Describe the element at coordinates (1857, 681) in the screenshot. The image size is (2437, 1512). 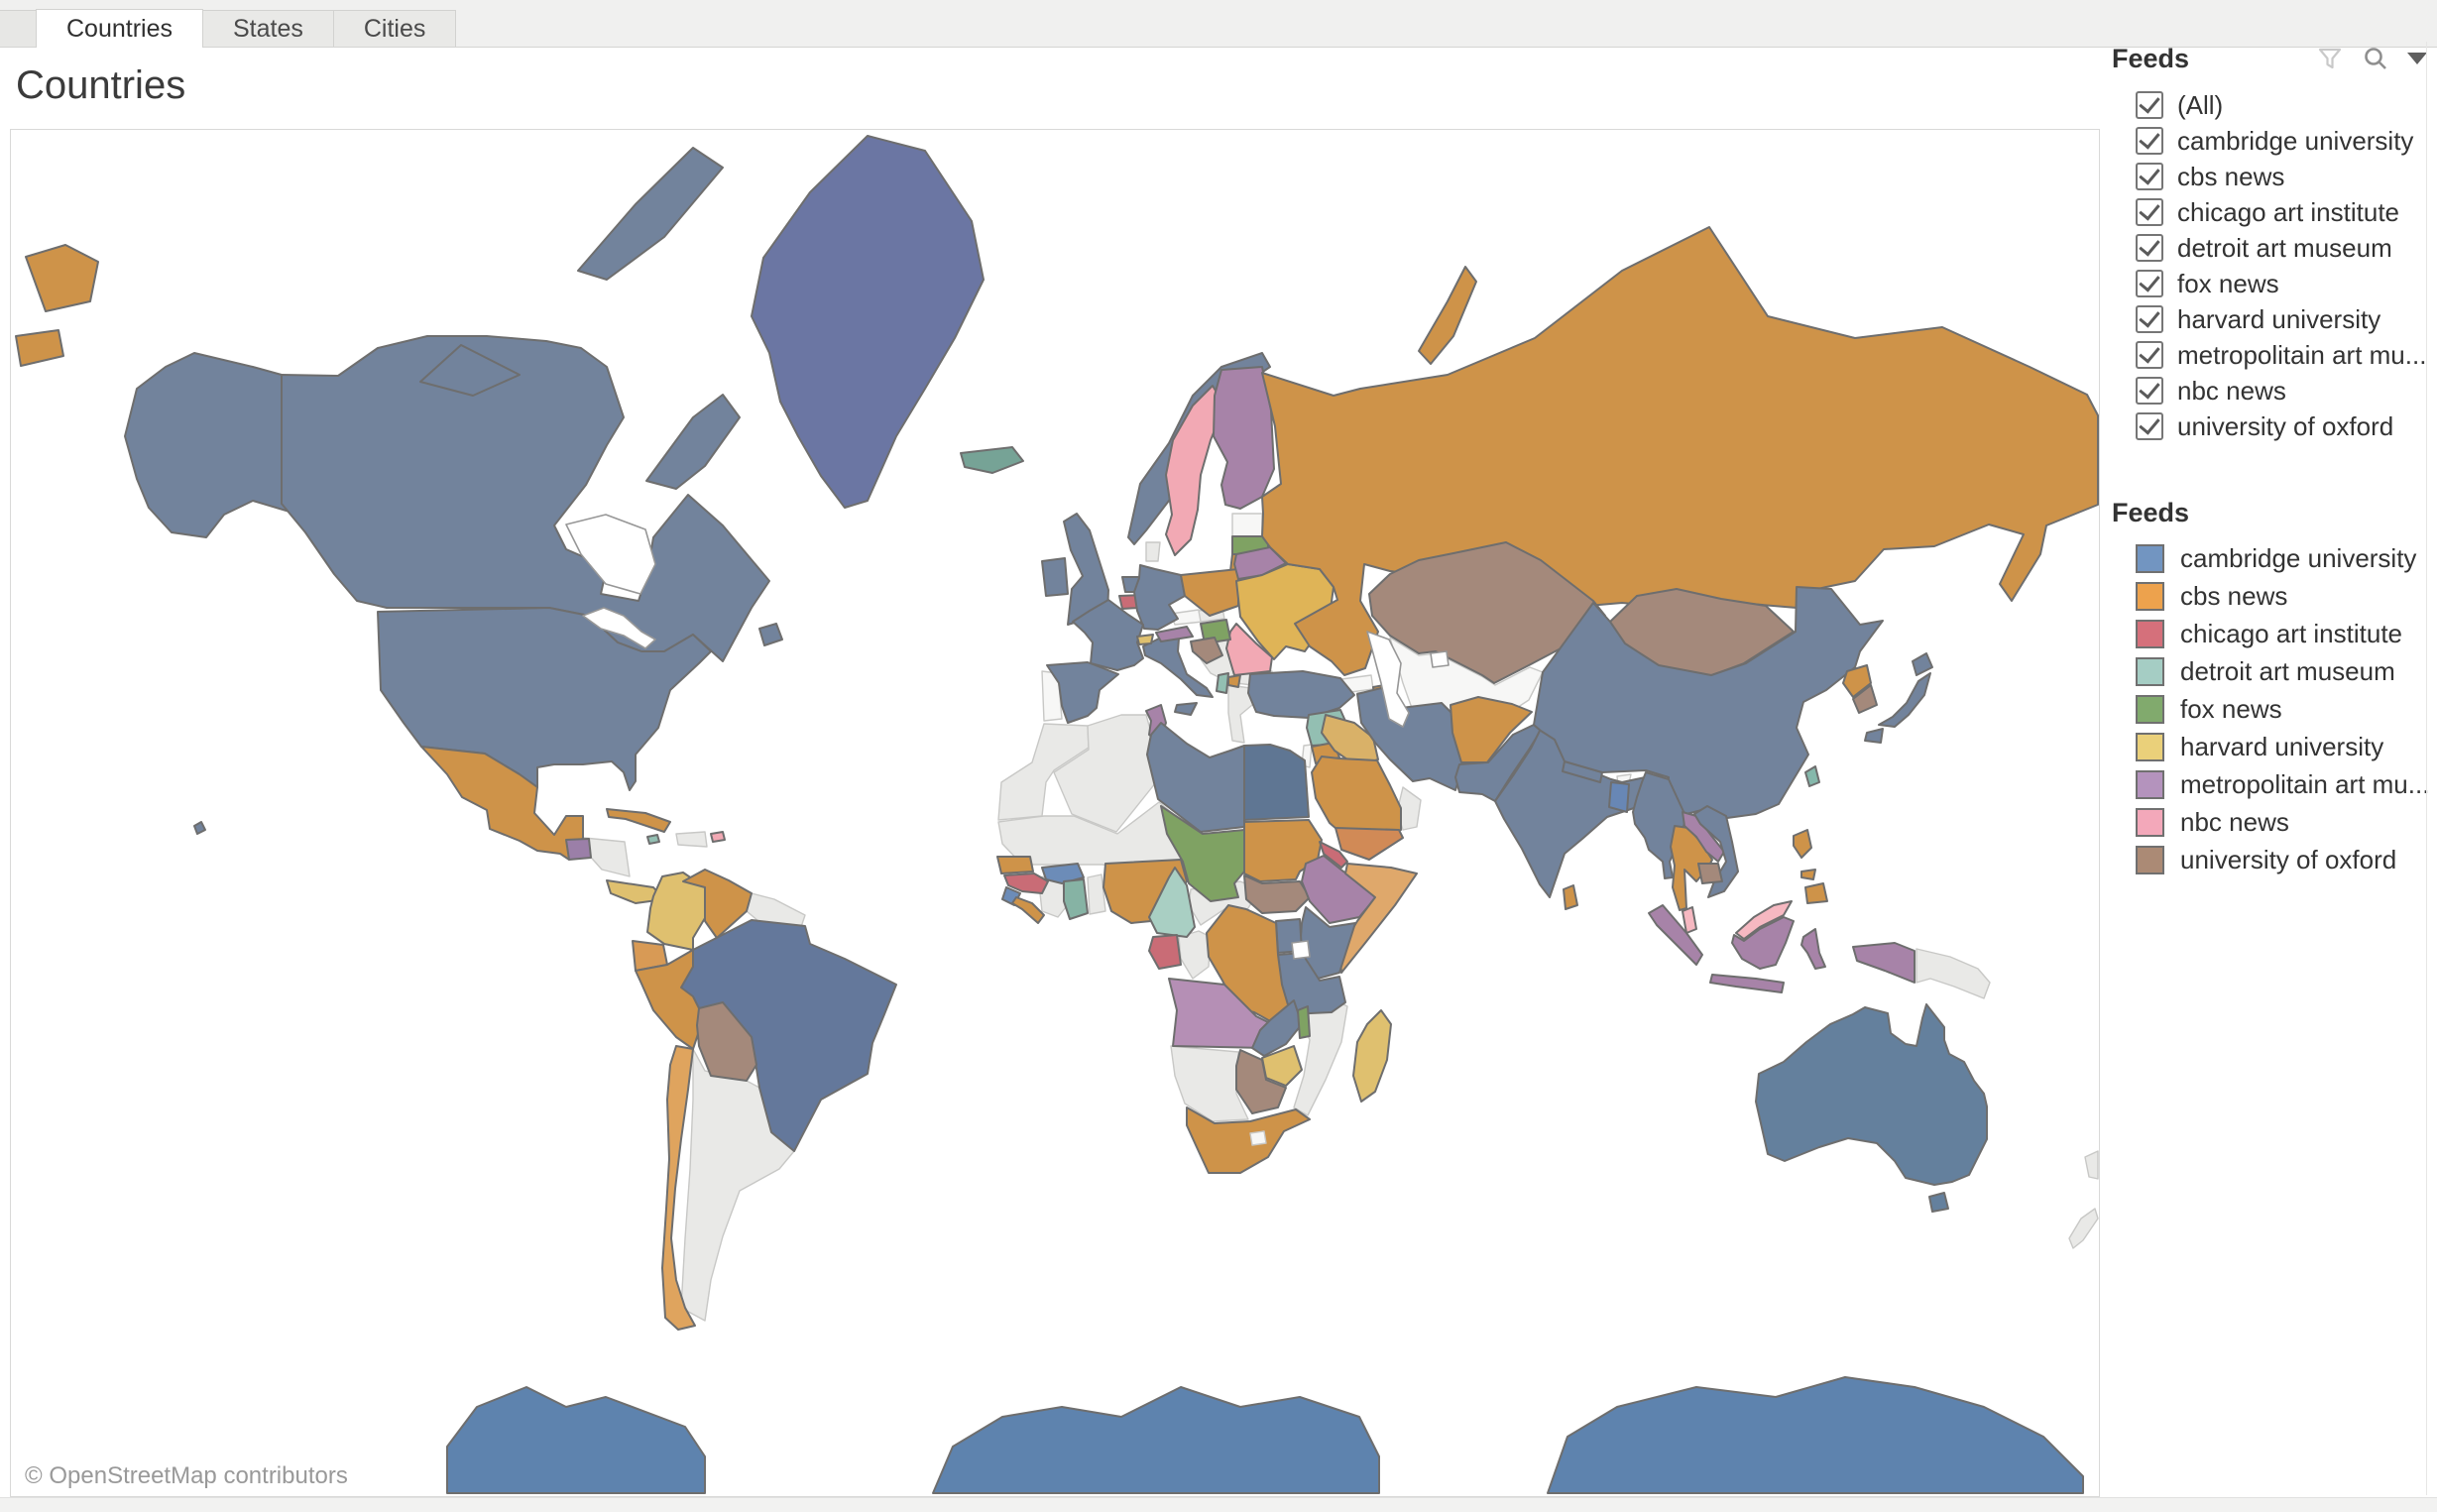
I see `region-north-korea` at that location.